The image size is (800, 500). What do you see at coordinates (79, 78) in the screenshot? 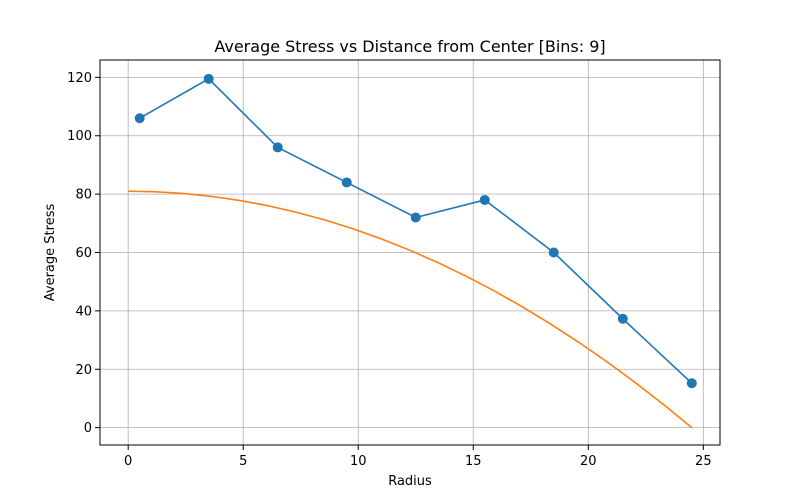
I see `y-tick-label: 120` at bounding box center [79, 78].